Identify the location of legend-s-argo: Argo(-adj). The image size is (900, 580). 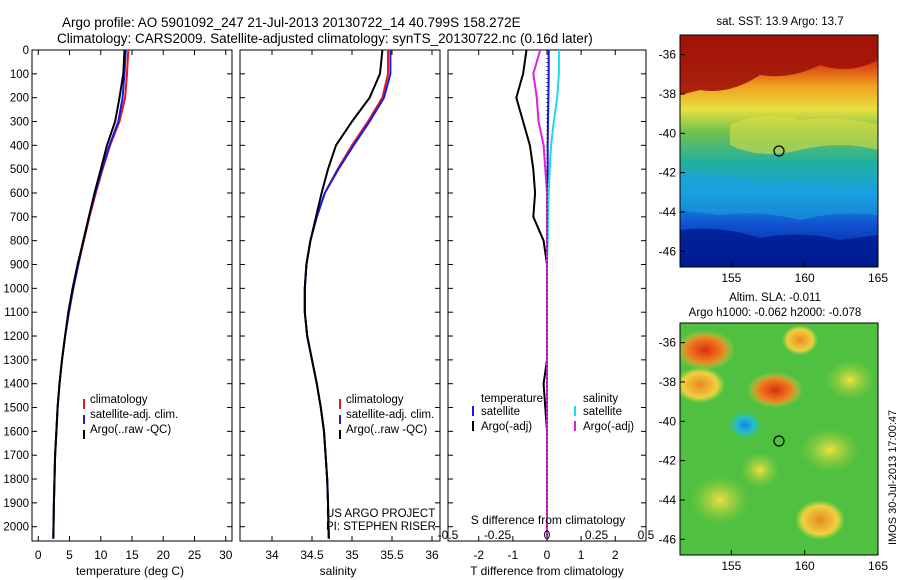
(608, 427).